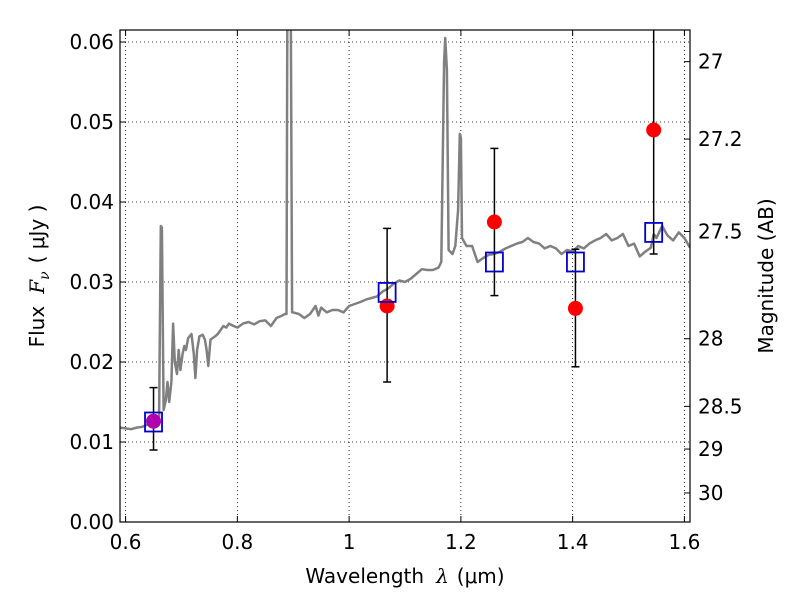 Image resolution: width=800 pixels, height=600 pixels. What do you see at coordinates (91, 202) in the screenshot?
I see `y-tick-label: 0.04` at bounding box center [91, 202].